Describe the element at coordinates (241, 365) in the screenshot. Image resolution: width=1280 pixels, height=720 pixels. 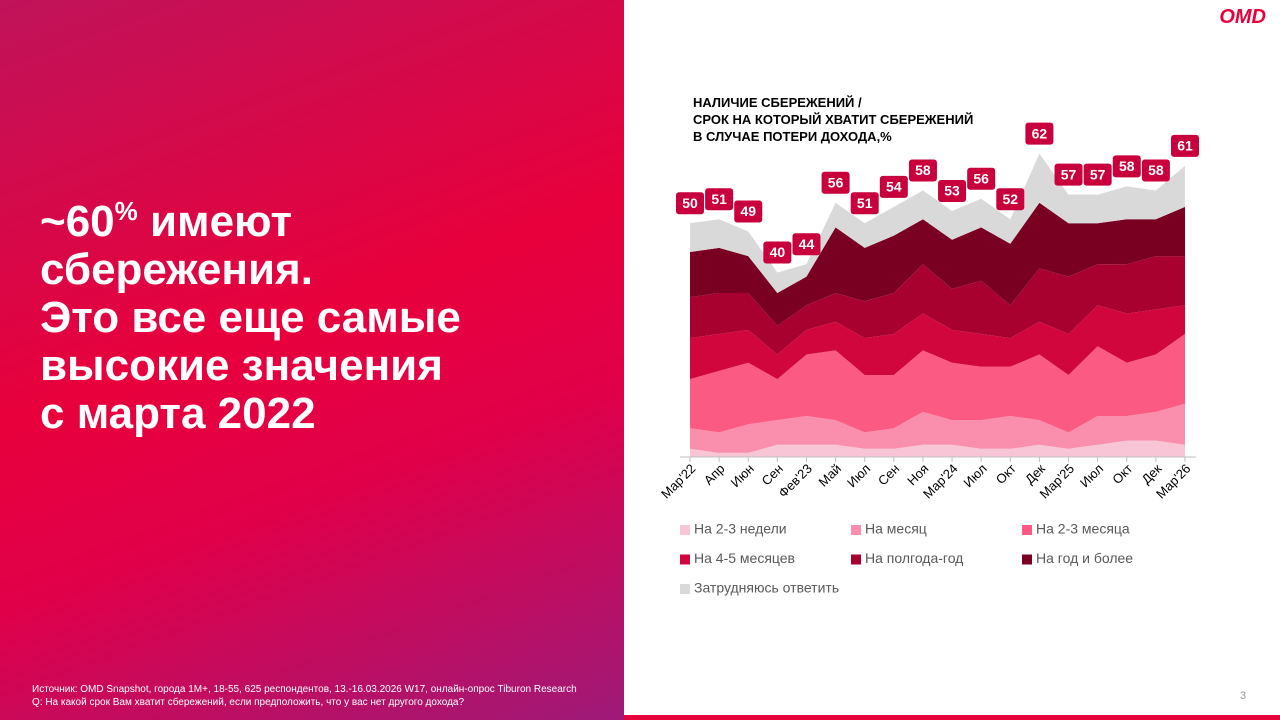
I see `headline-line: высокие значения` at that location.